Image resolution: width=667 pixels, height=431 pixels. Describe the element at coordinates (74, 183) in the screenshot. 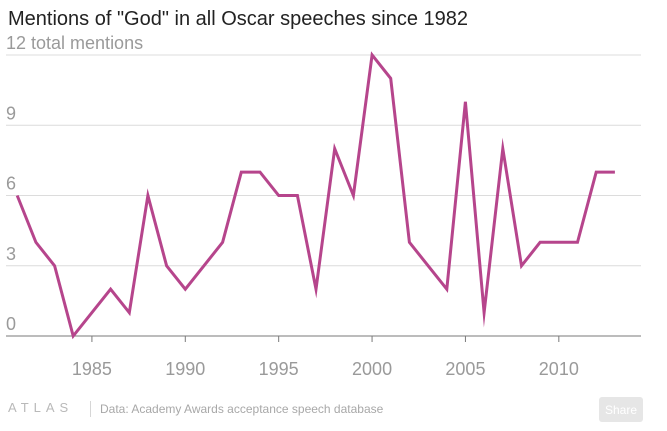

I see `y-axis-labels: 0 3 6 9 12 total mentions` at that location.